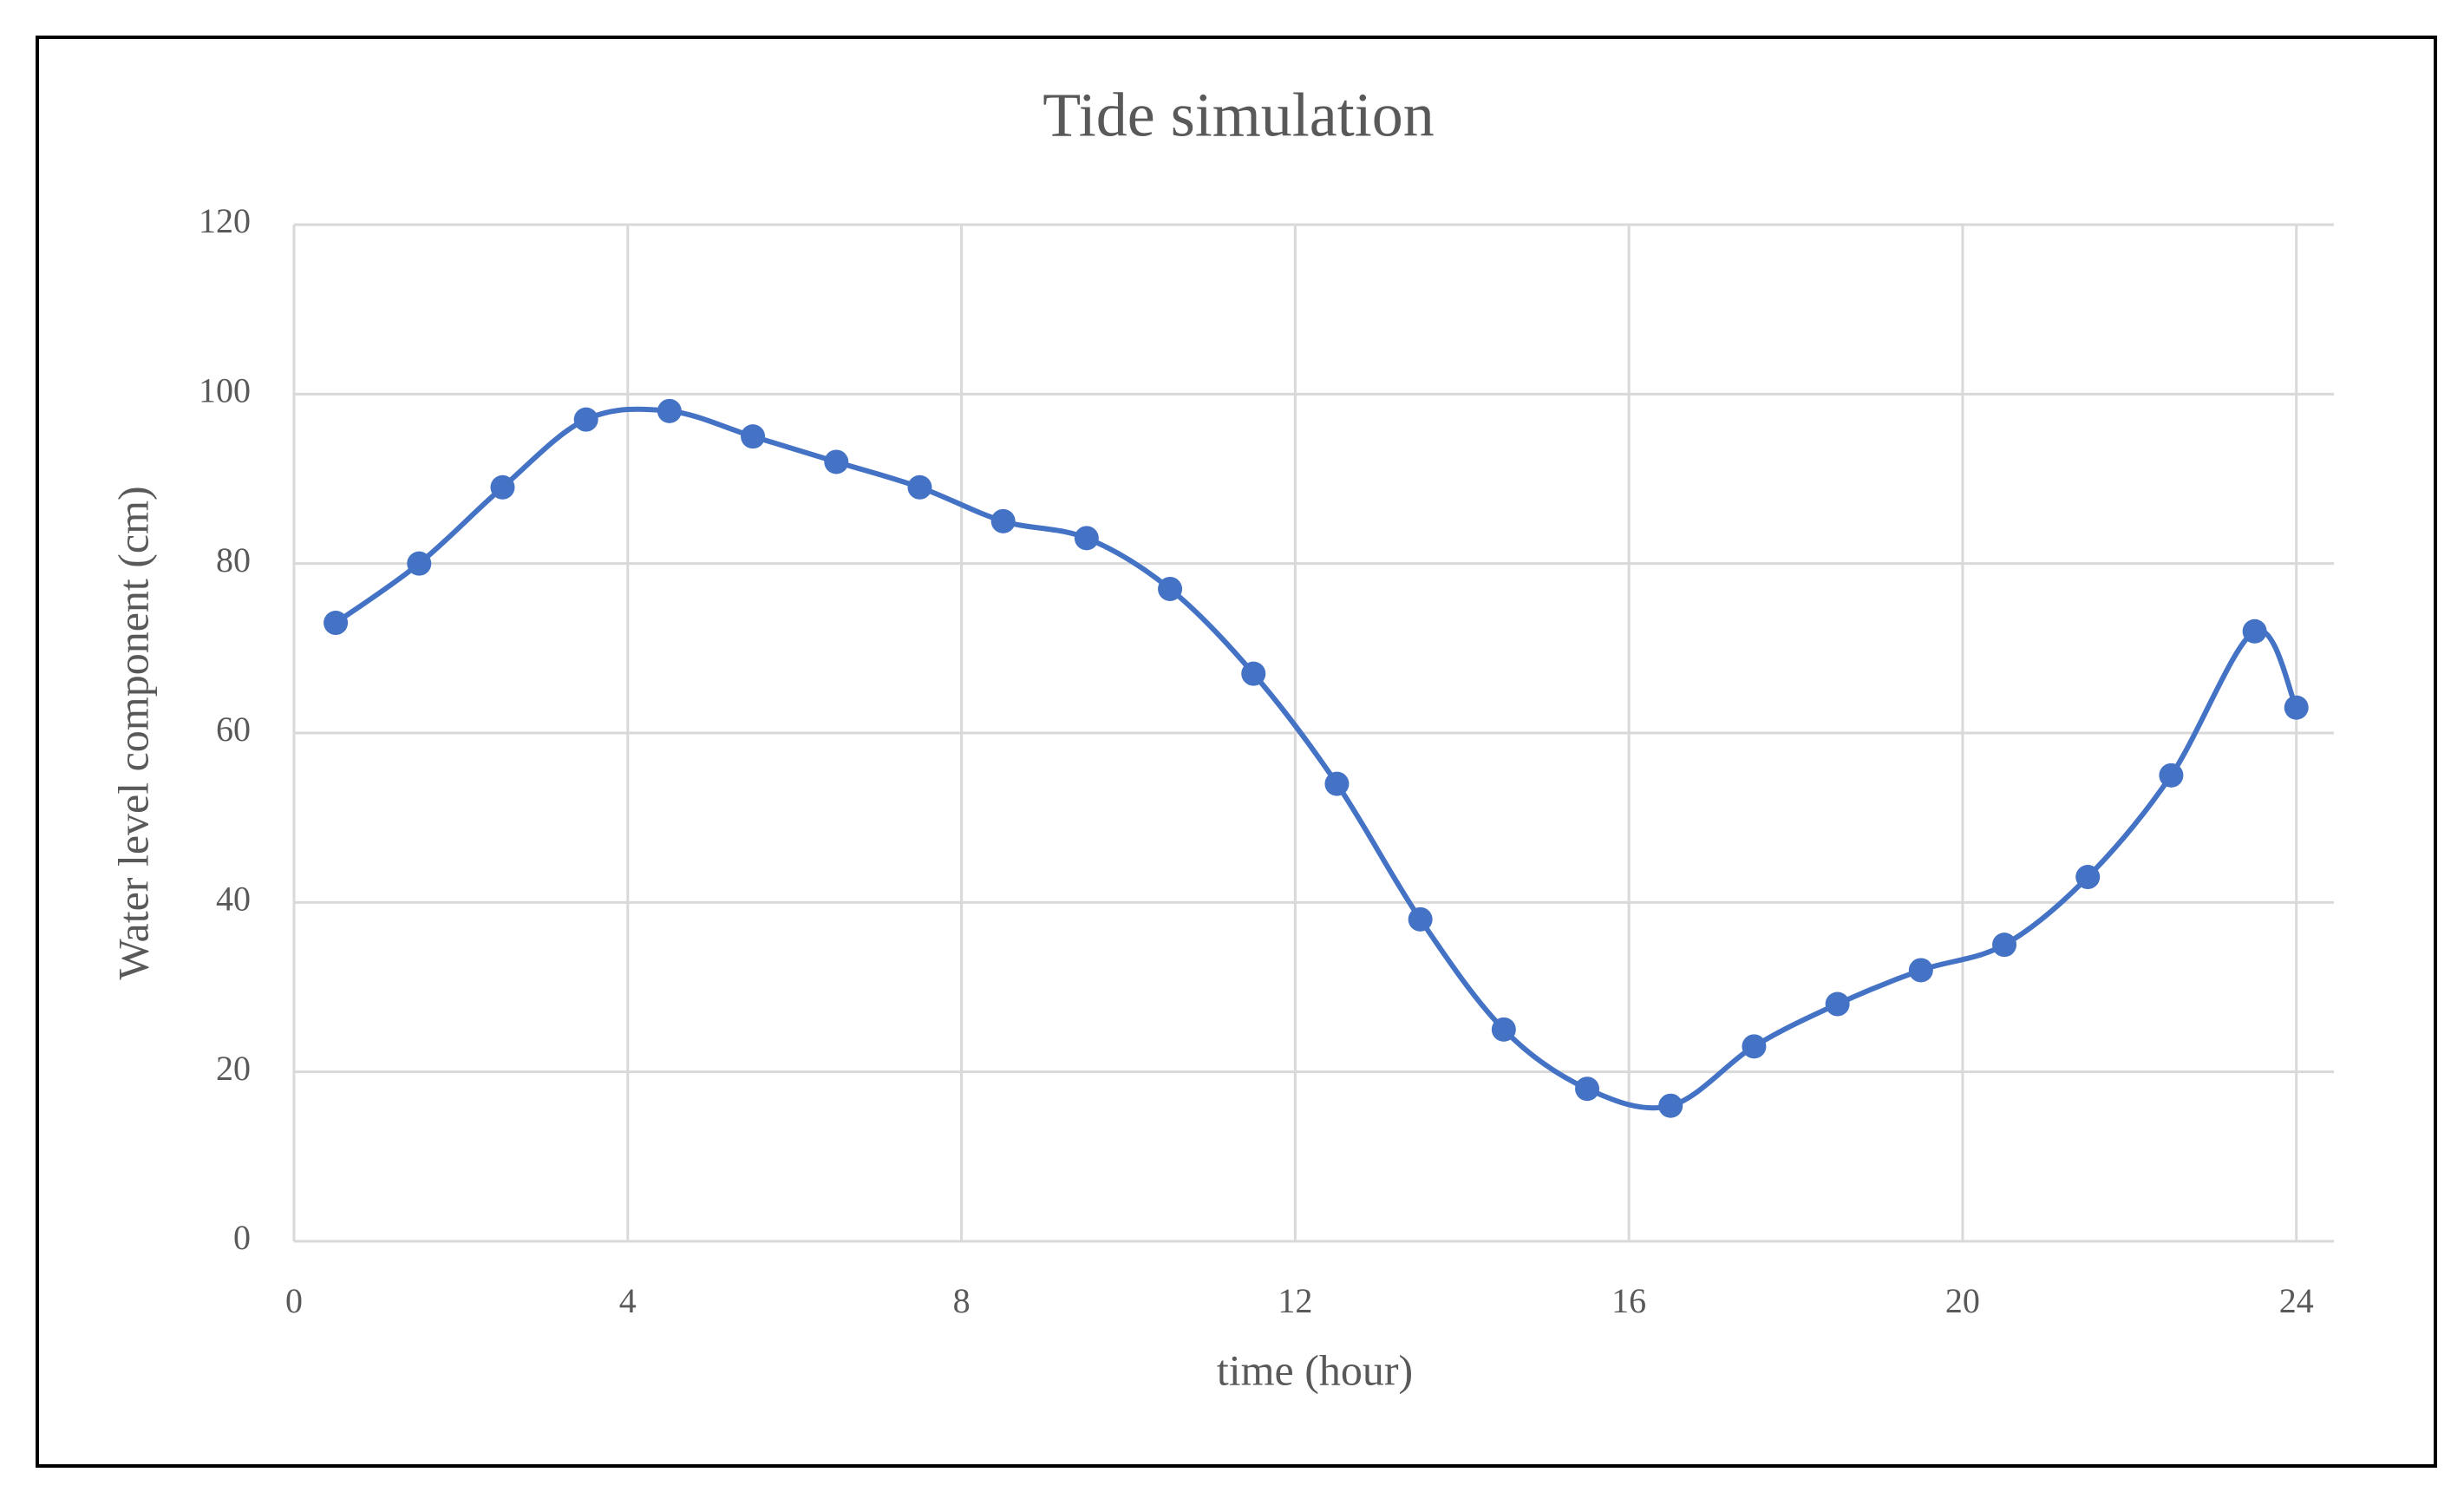 The height and width of the screenshot is (1505, 2464). What do you see at coordinates (1628, 1300) in the screenshot?
I see `x-tick-label: 16` at bounding box center [1628, 1300].